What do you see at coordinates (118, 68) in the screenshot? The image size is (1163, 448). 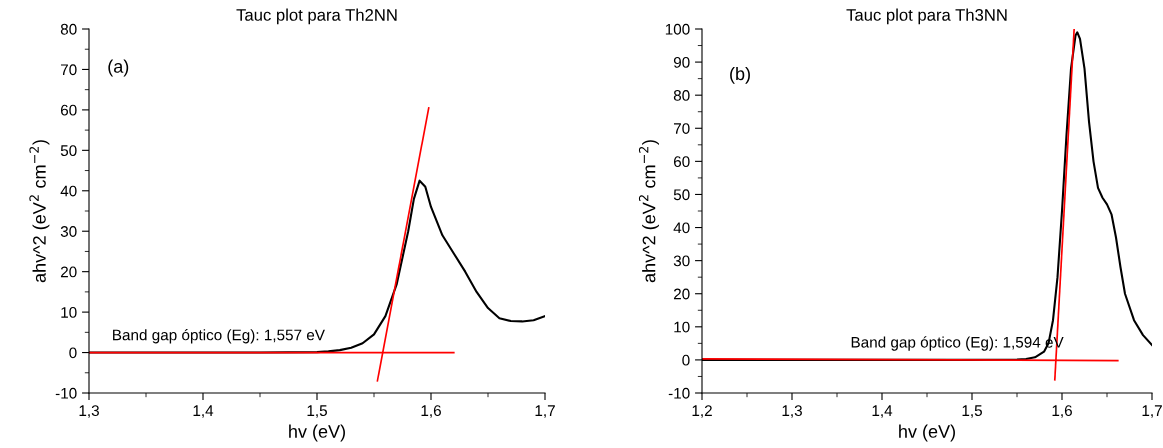 I see `annotation: (a)` at bounding box center [118, 68].